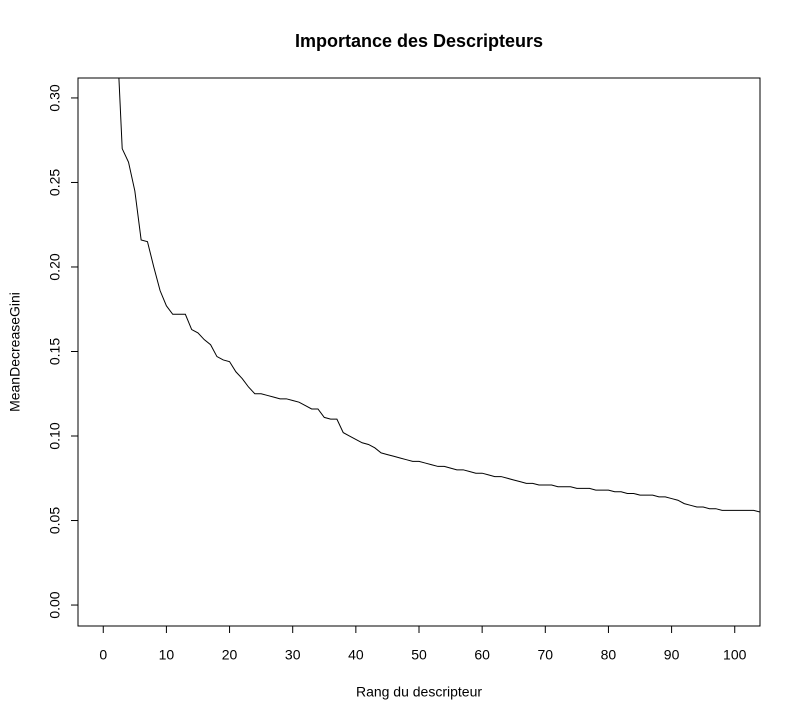 The image size is (800, 724). Describe the element at coordinates (546, 655) in the screenshot. I see `x-tick-label: 70` at that location.